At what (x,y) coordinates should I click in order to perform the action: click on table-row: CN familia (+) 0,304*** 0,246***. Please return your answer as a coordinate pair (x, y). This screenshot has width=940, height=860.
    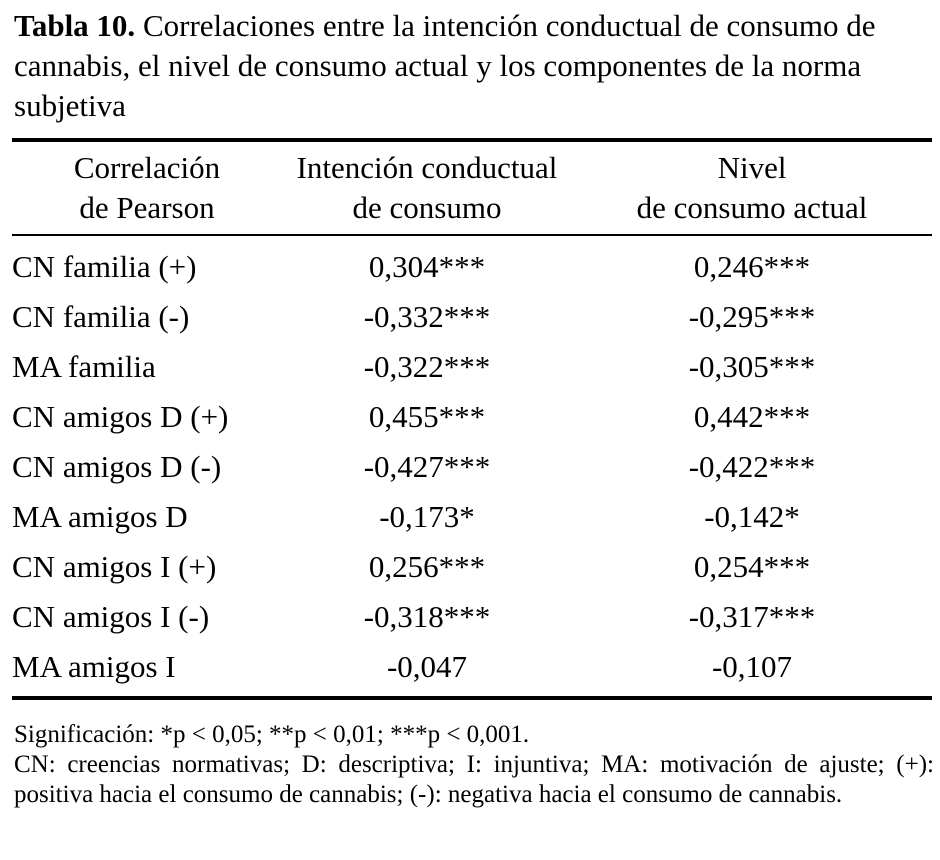
    Looking at the image, I should click on (472, 265).